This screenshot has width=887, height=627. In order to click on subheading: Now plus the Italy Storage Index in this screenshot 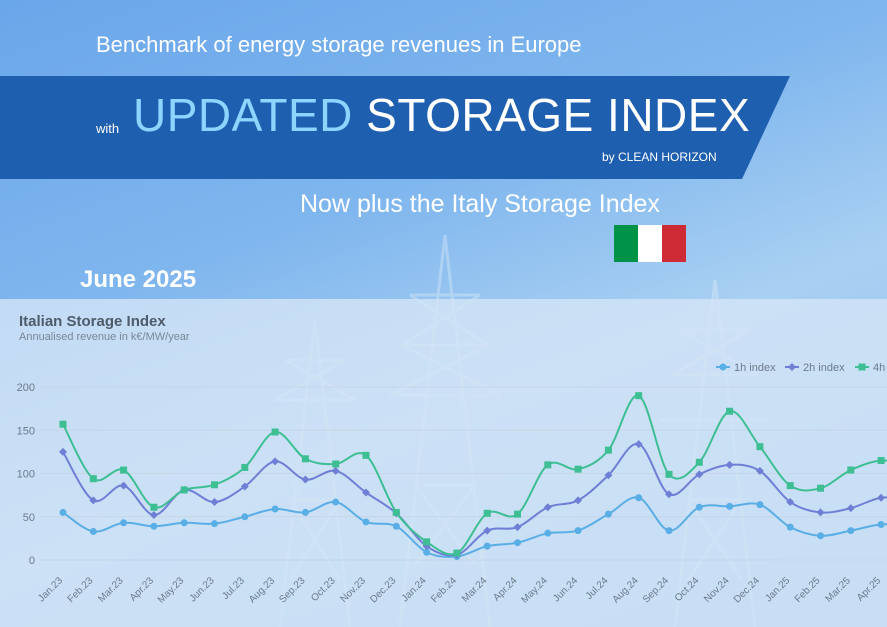, I will do `click(480, 204)`.